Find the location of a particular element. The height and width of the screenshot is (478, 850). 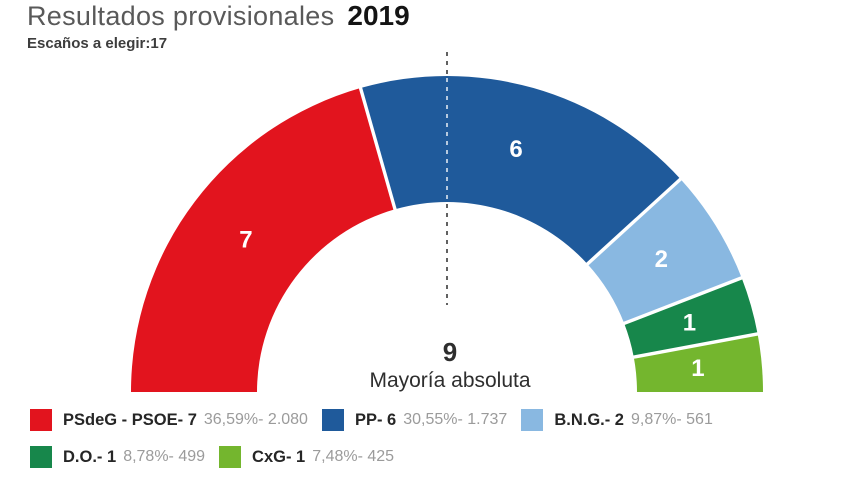

seat-count-label-pp: 6 is located at coordinates (515, 149).